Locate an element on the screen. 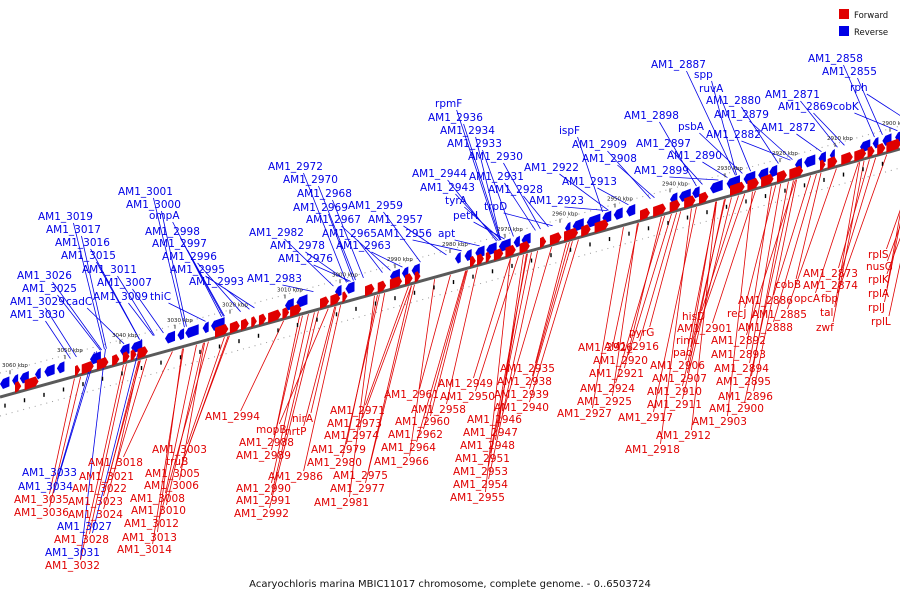  gene-label-nrtp: nrtP is located at coordinates (295, 432).